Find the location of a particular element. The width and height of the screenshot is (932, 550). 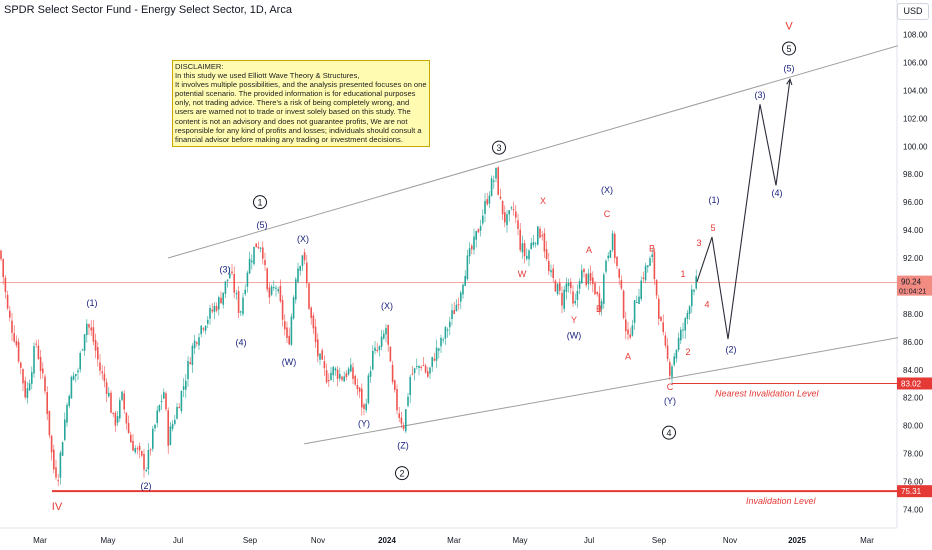

y-tick-label: 94.00 is located at coordinates (913, 230).